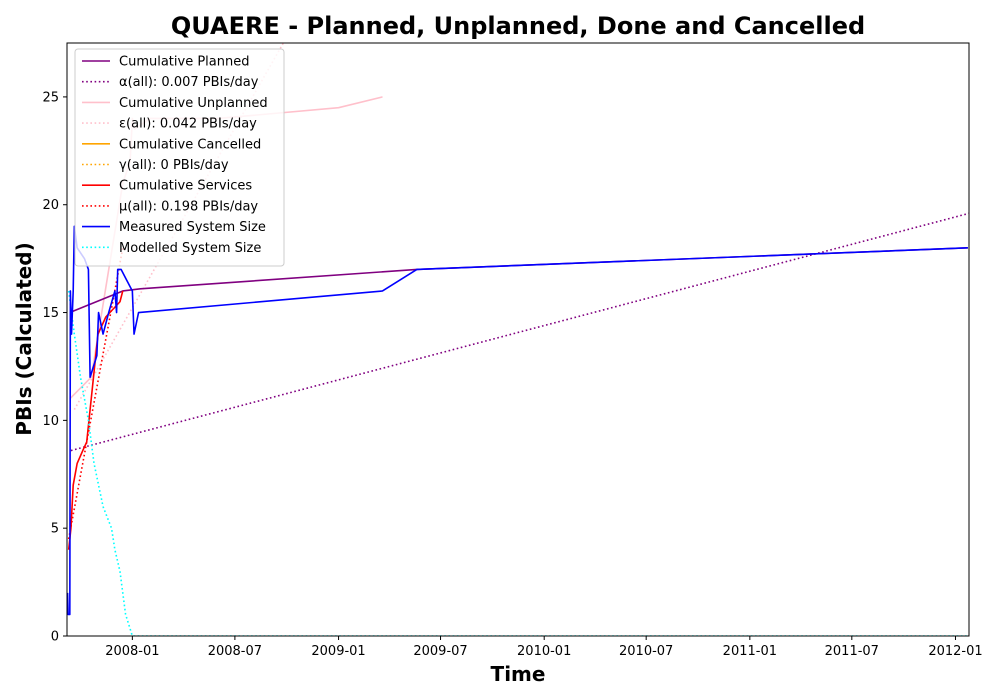  What do you see at coordinates (50, 205) in the screenshot?
I see `y-tick-label: 20` at bounding box center [50, 205].